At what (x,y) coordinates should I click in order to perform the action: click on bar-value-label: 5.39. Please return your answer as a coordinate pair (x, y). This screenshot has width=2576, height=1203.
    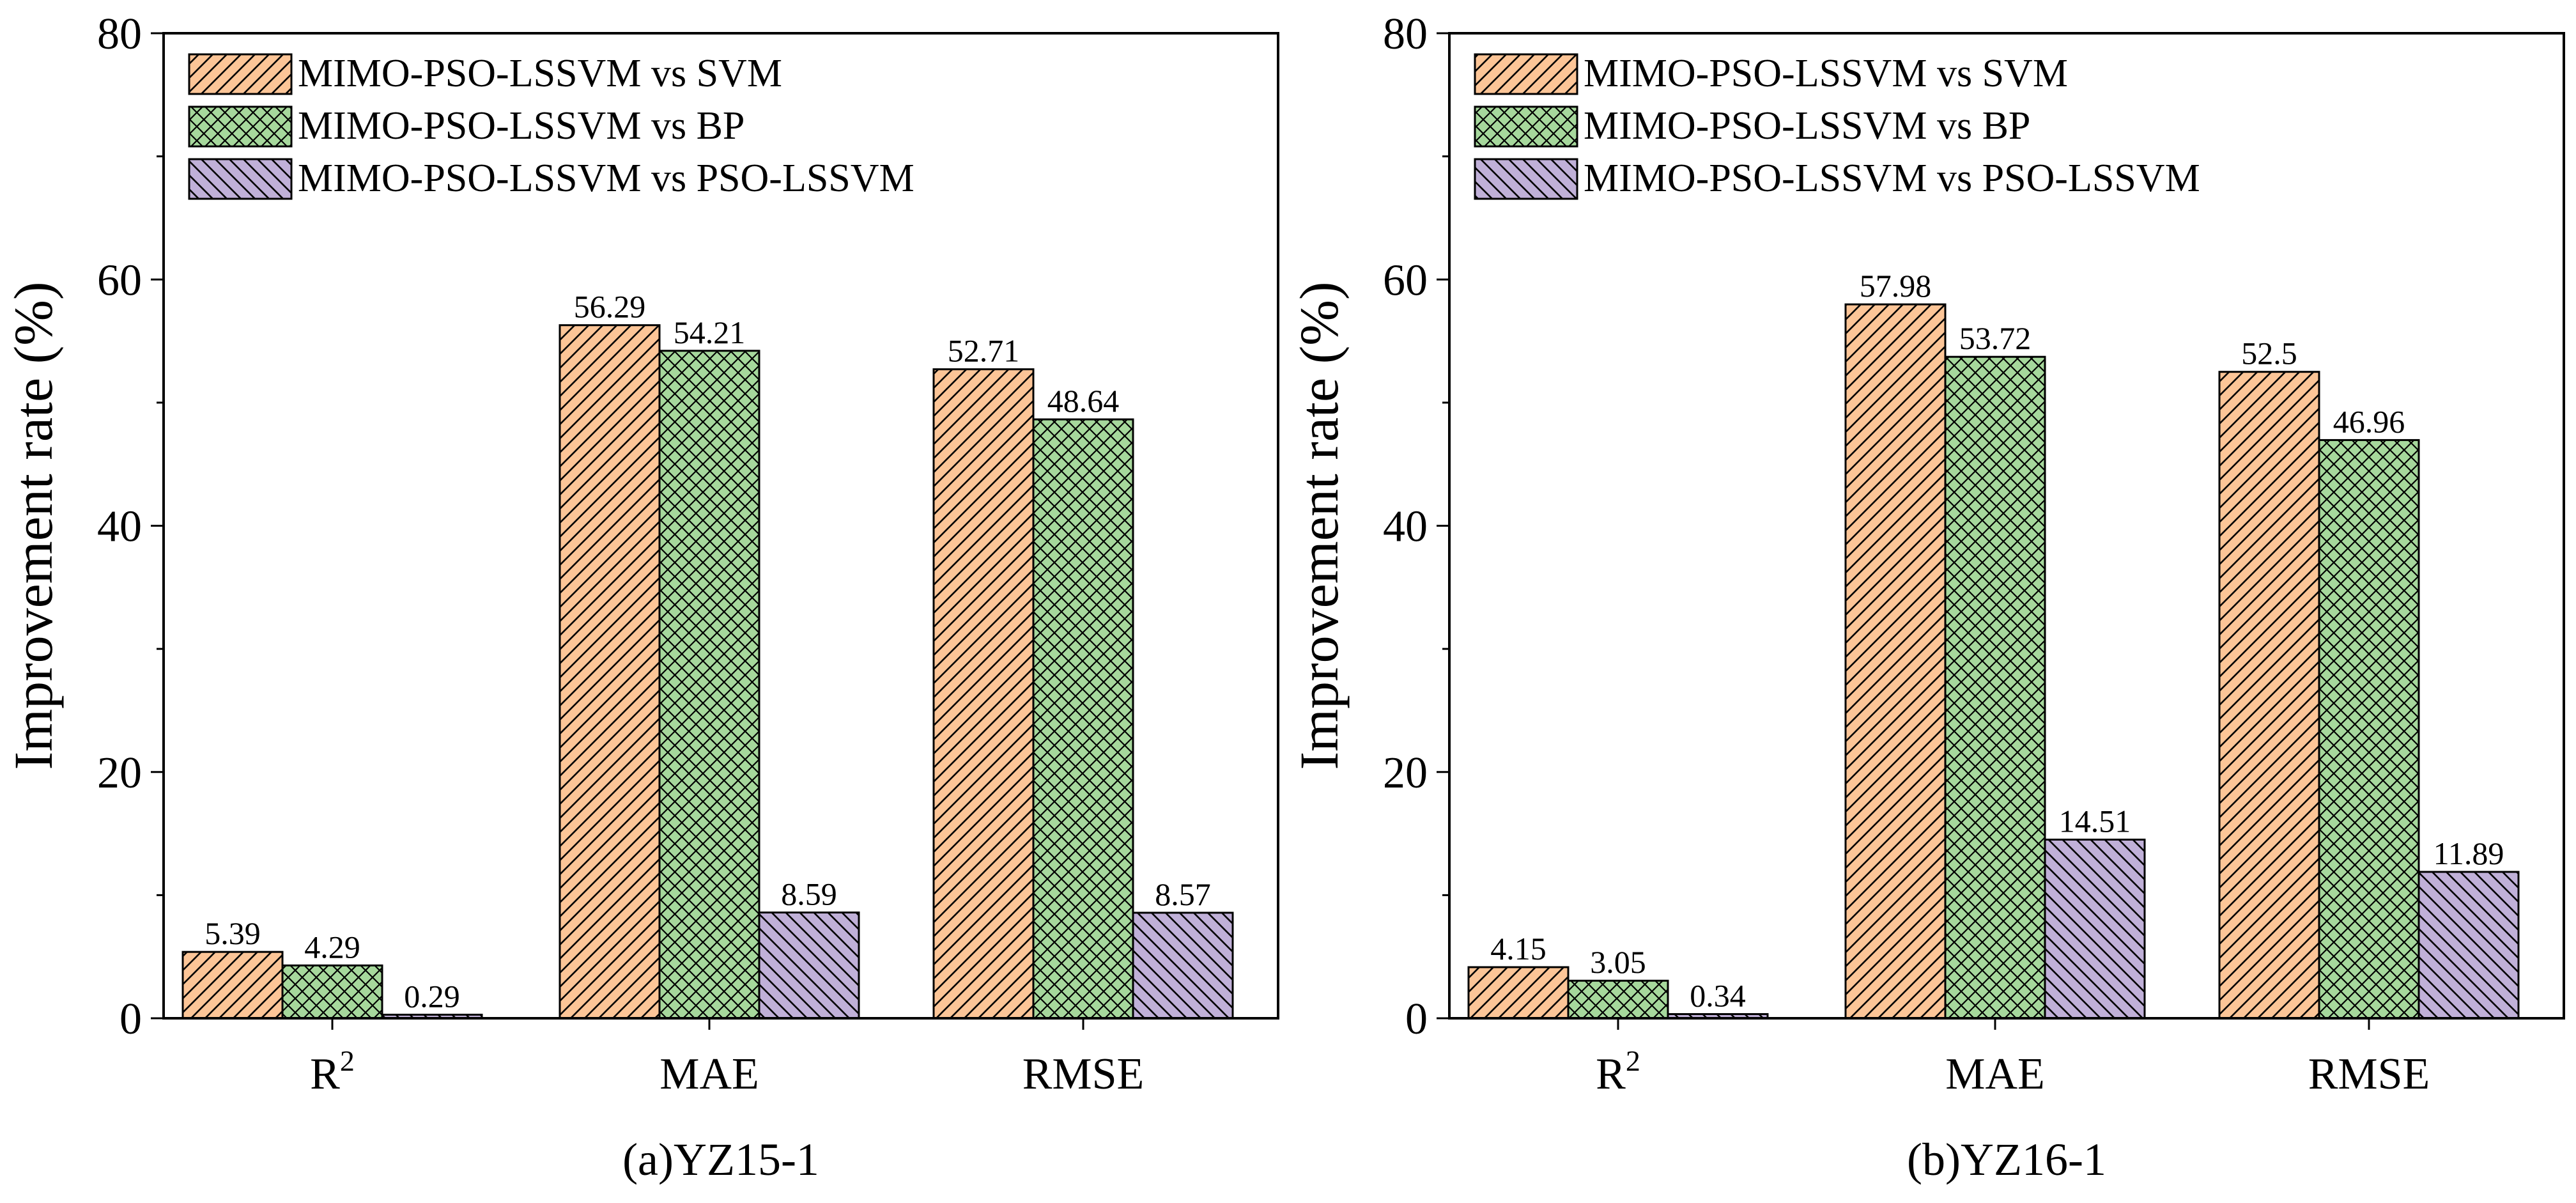
    Looking at the image, I should click on (232, 933).